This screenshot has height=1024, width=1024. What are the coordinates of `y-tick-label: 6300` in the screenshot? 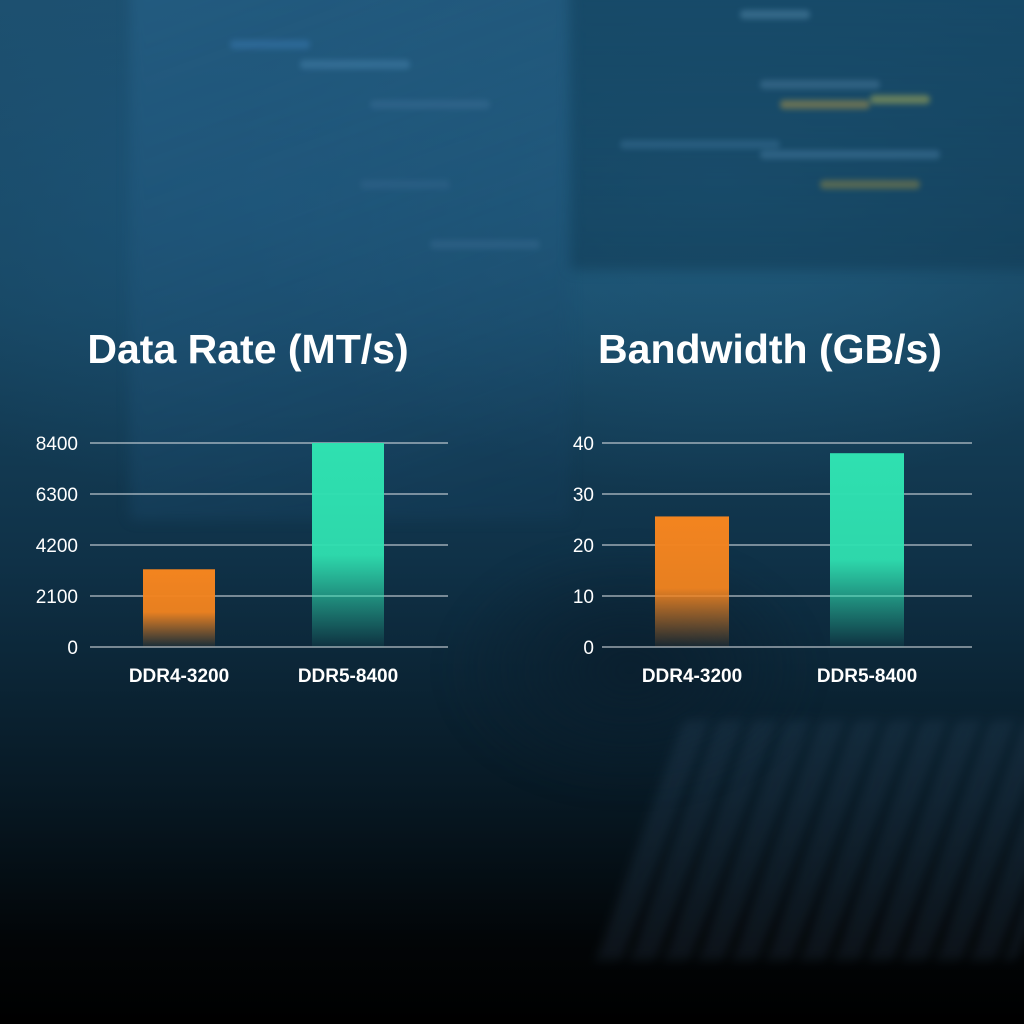 It's located at (57, 495).